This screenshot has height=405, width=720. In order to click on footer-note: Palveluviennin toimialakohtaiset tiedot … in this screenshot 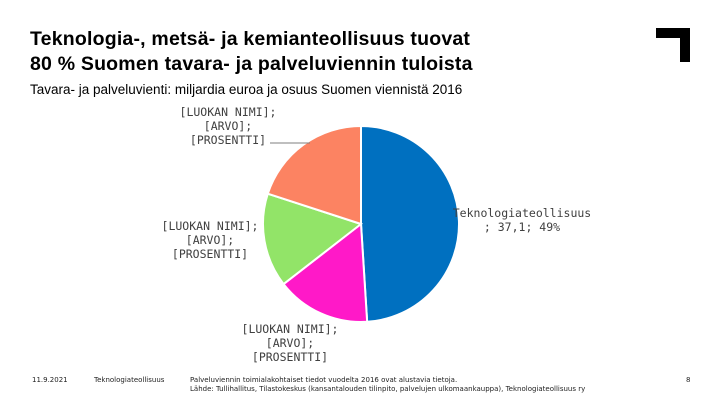, I will do `click(387, 385)`.